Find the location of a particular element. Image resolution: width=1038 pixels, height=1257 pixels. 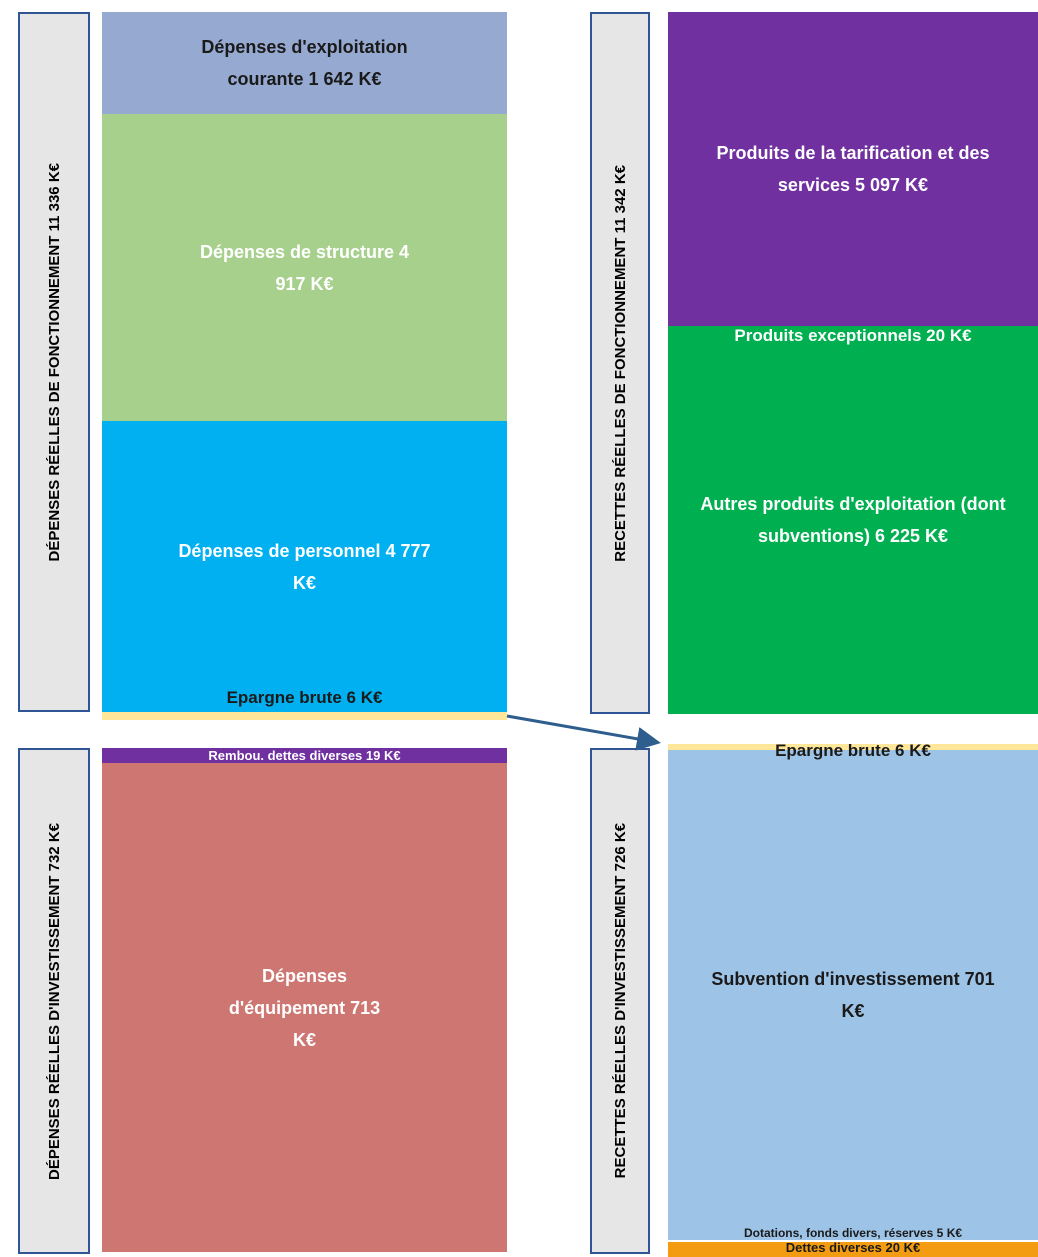

block-text: Rembou. dettes diverses 19 K€ is located at coordinates (304, 755).